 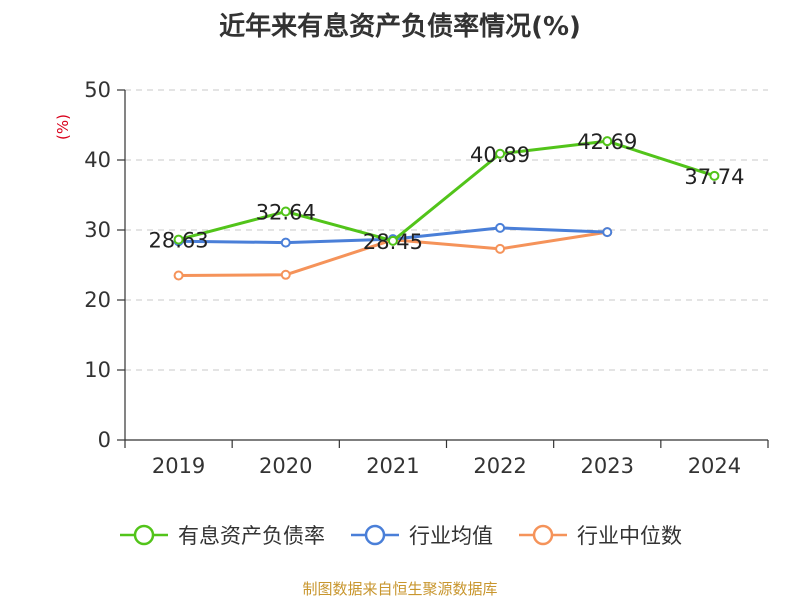 I want to click on data-label: 32.64, so click(x=286, y=213).